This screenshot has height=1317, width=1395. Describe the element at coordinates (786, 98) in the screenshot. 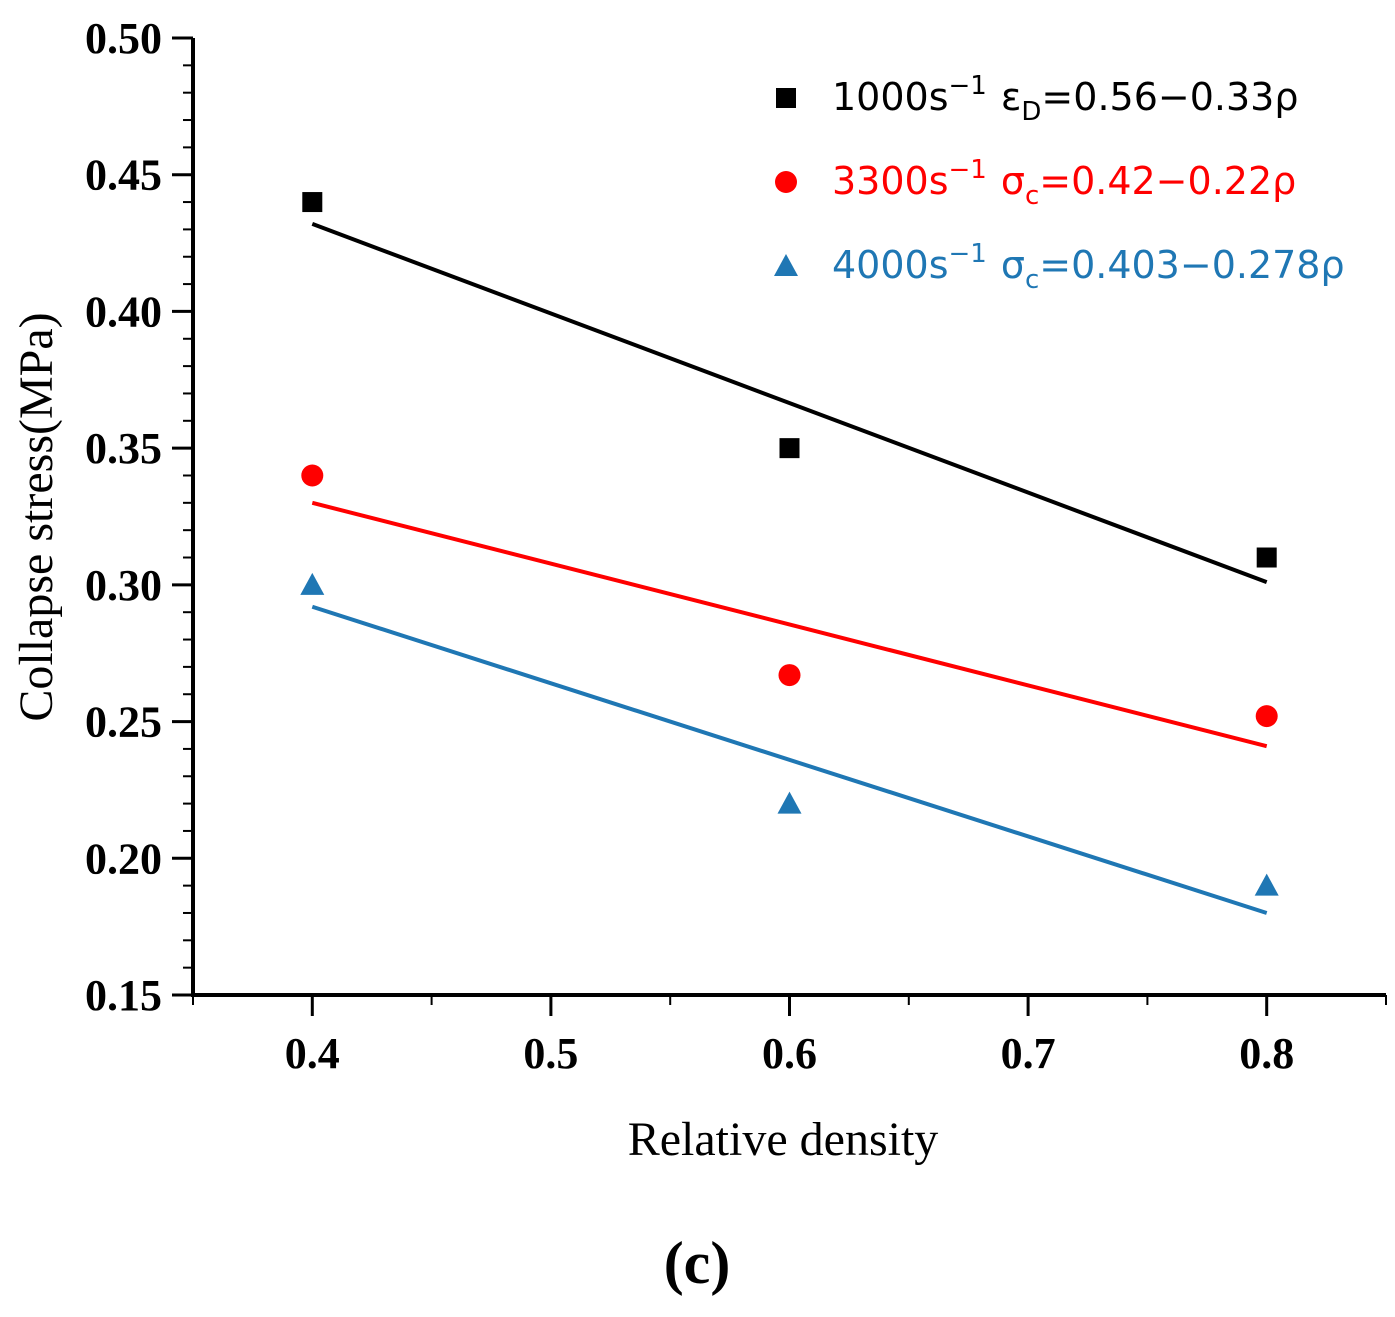

I see `legend-marker-1000s` at that location.